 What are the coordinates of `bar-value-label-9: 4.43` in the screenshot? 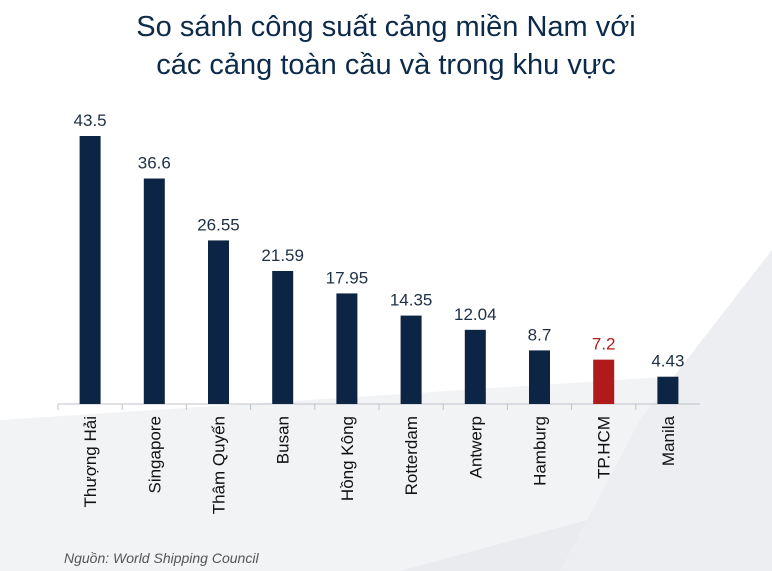 It's located at (667, 361).